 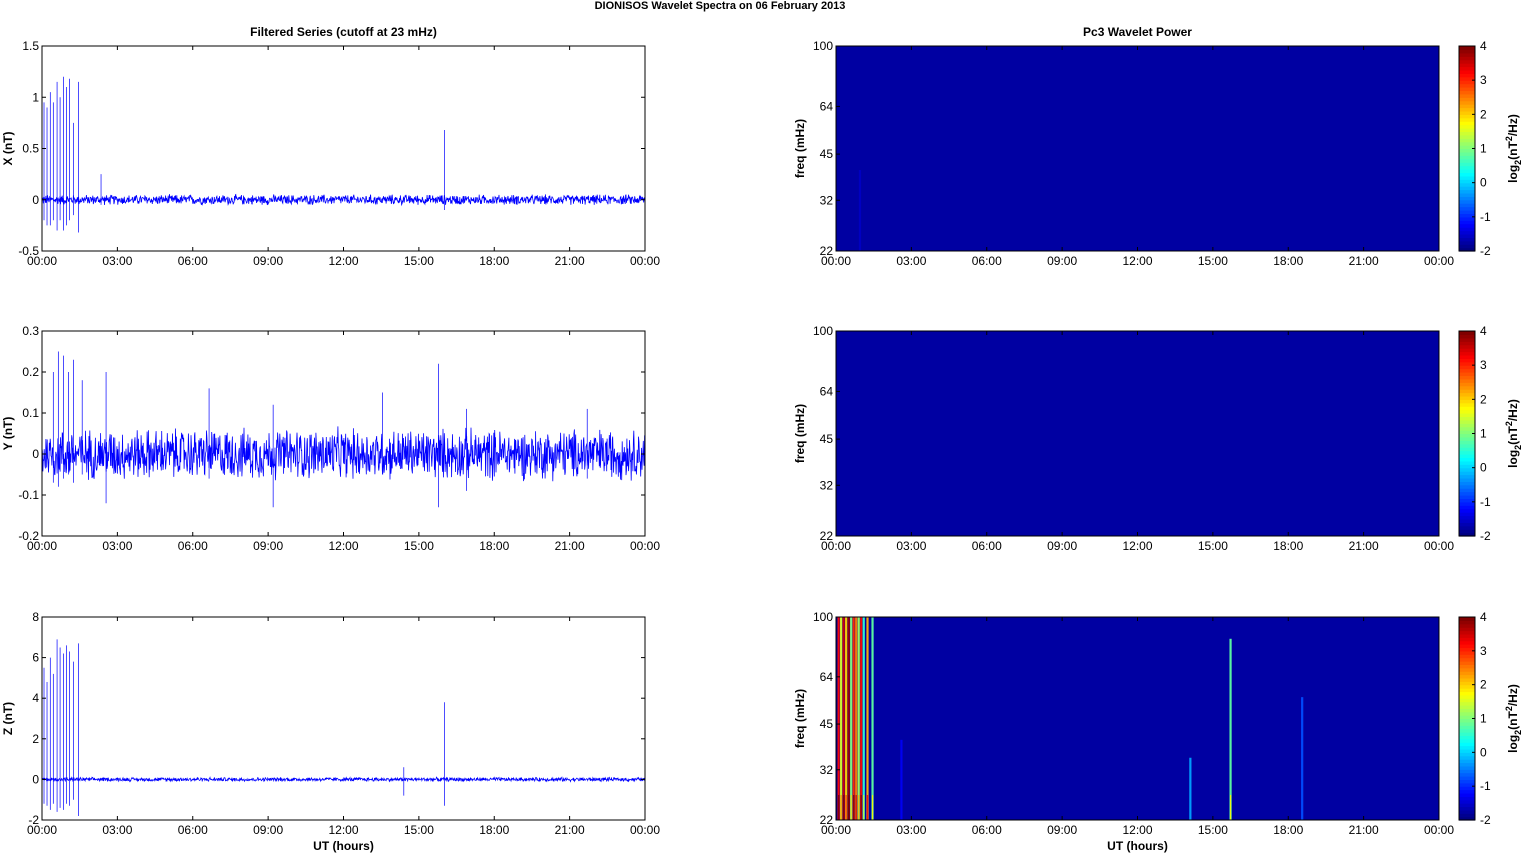 What do you see at coordinates (827, 820) in the screenshot?
I see `y-tick-label: 22` at bounding box center [827, 820].